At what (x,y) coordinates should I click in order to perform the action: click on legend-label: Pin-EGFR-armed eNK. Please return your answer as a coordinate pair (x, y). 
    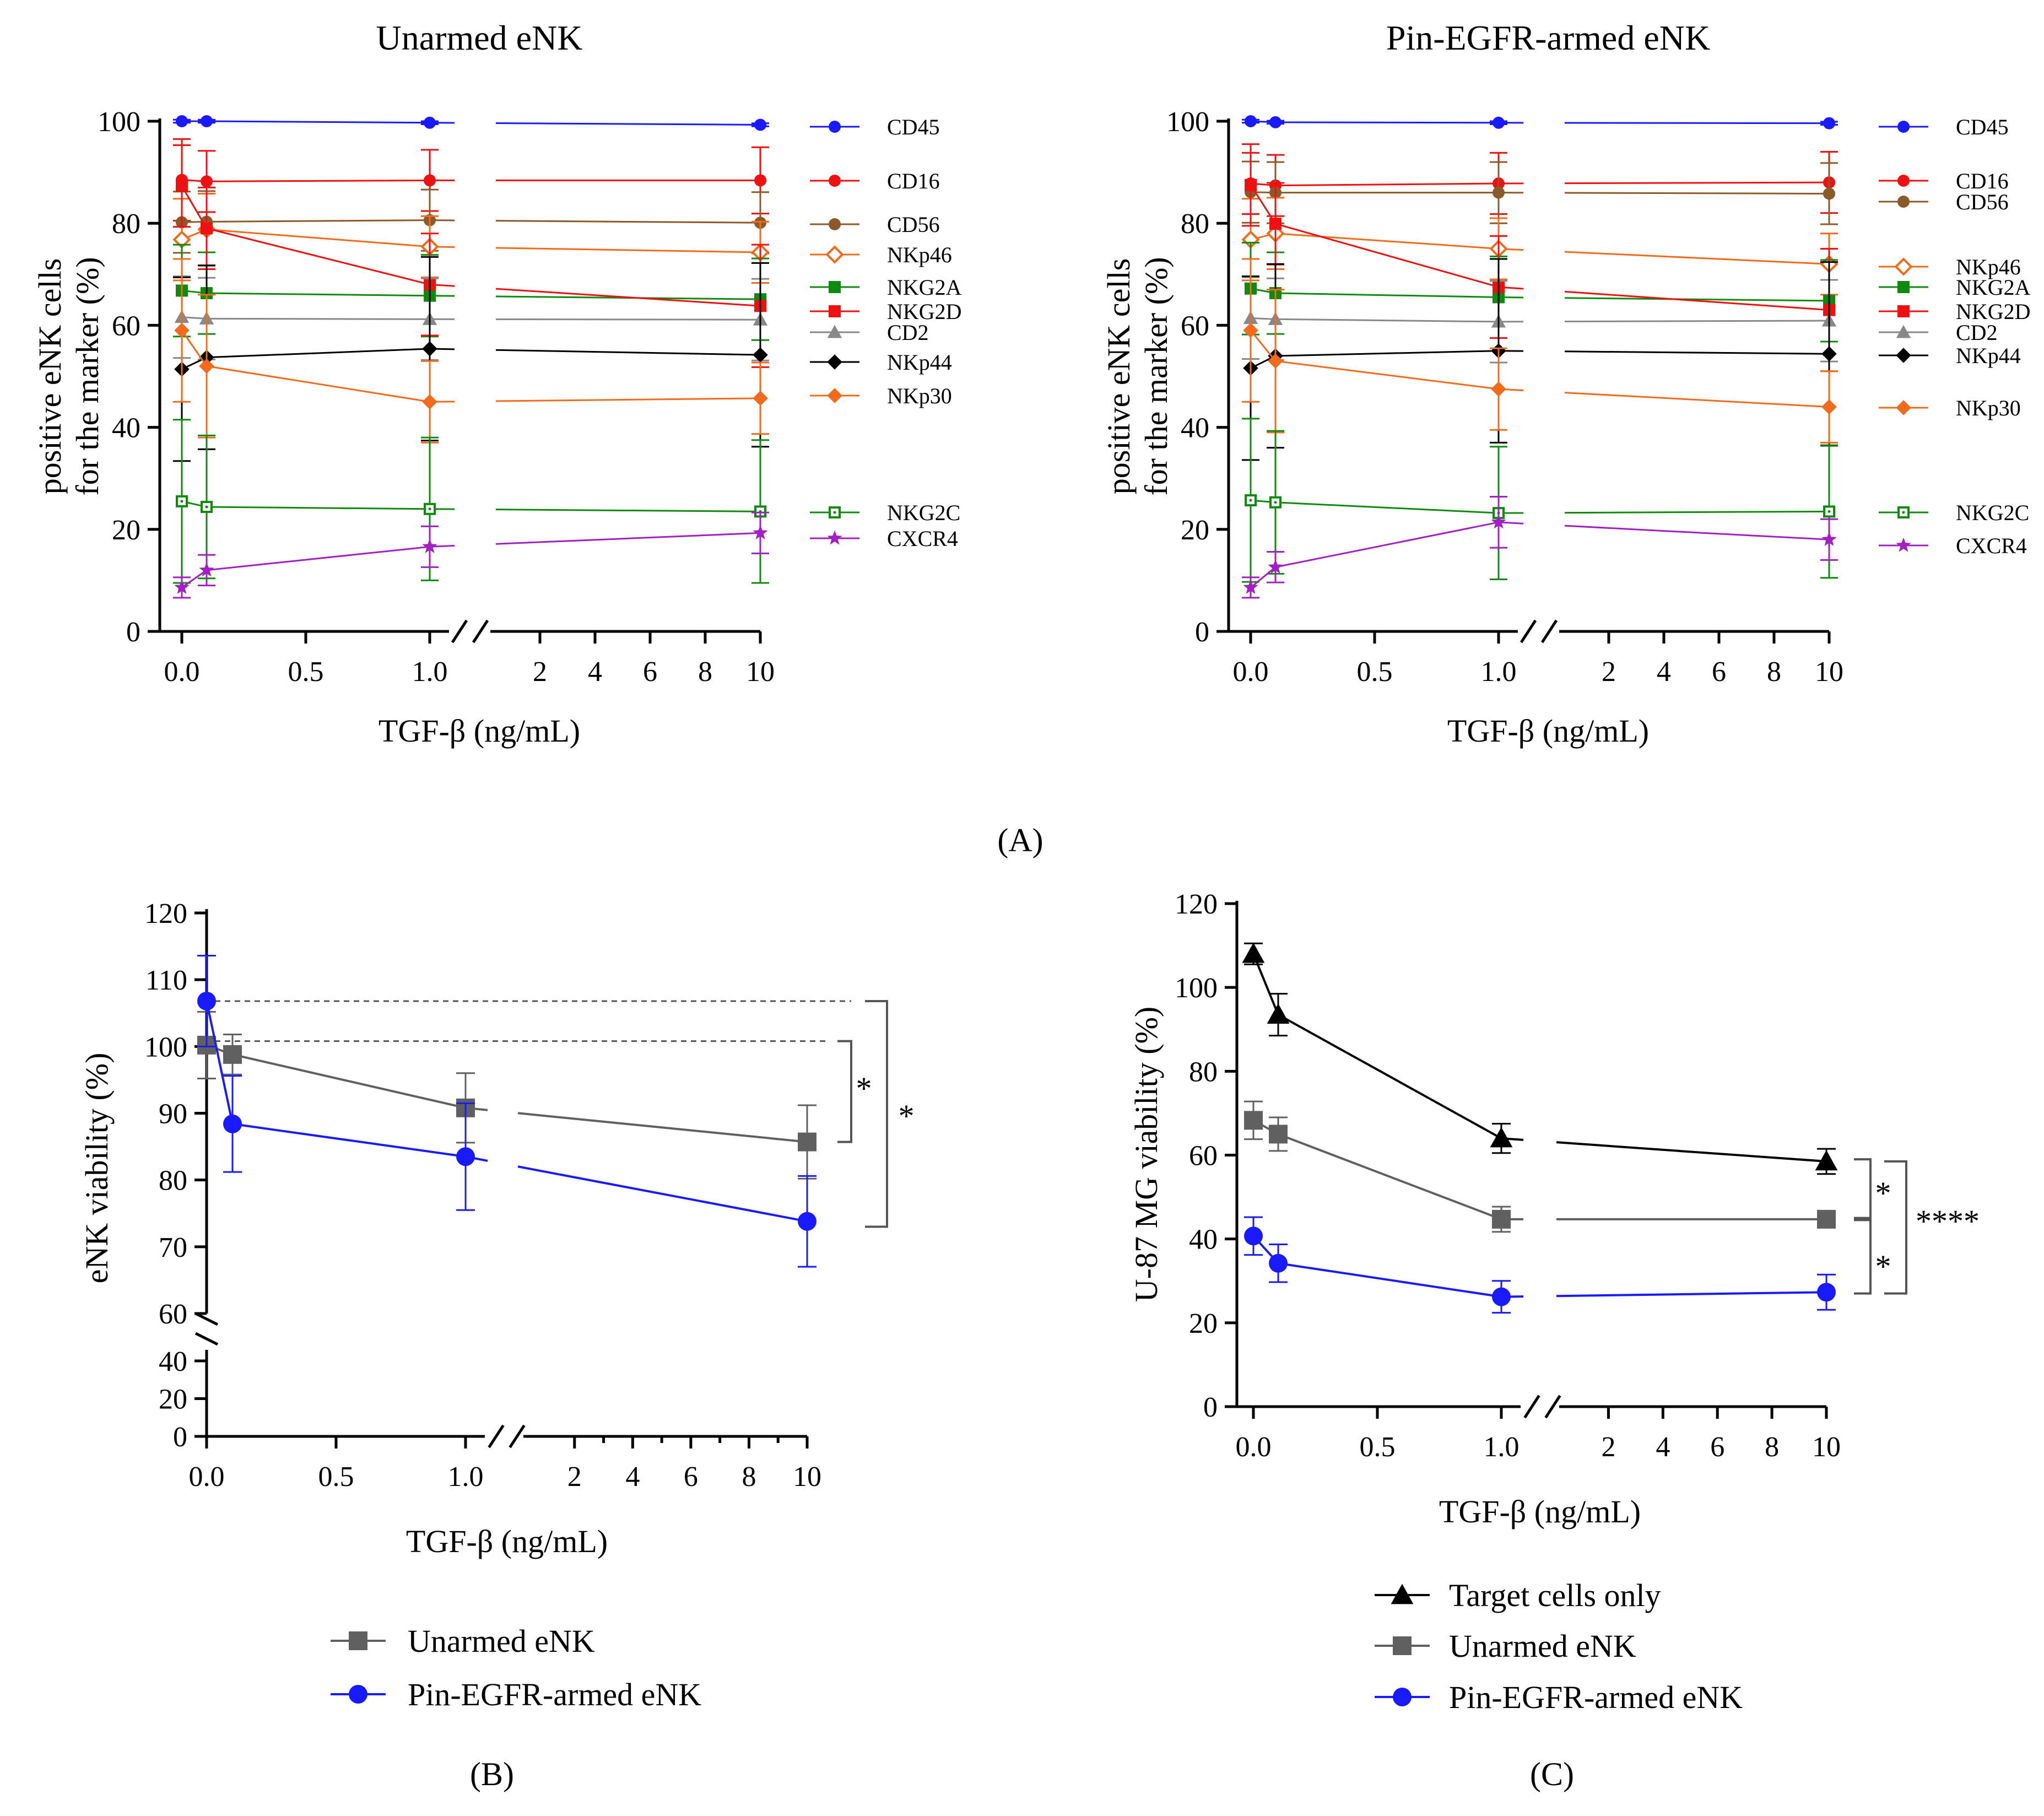
    Looking at the image, I should click on (1596, 1697).